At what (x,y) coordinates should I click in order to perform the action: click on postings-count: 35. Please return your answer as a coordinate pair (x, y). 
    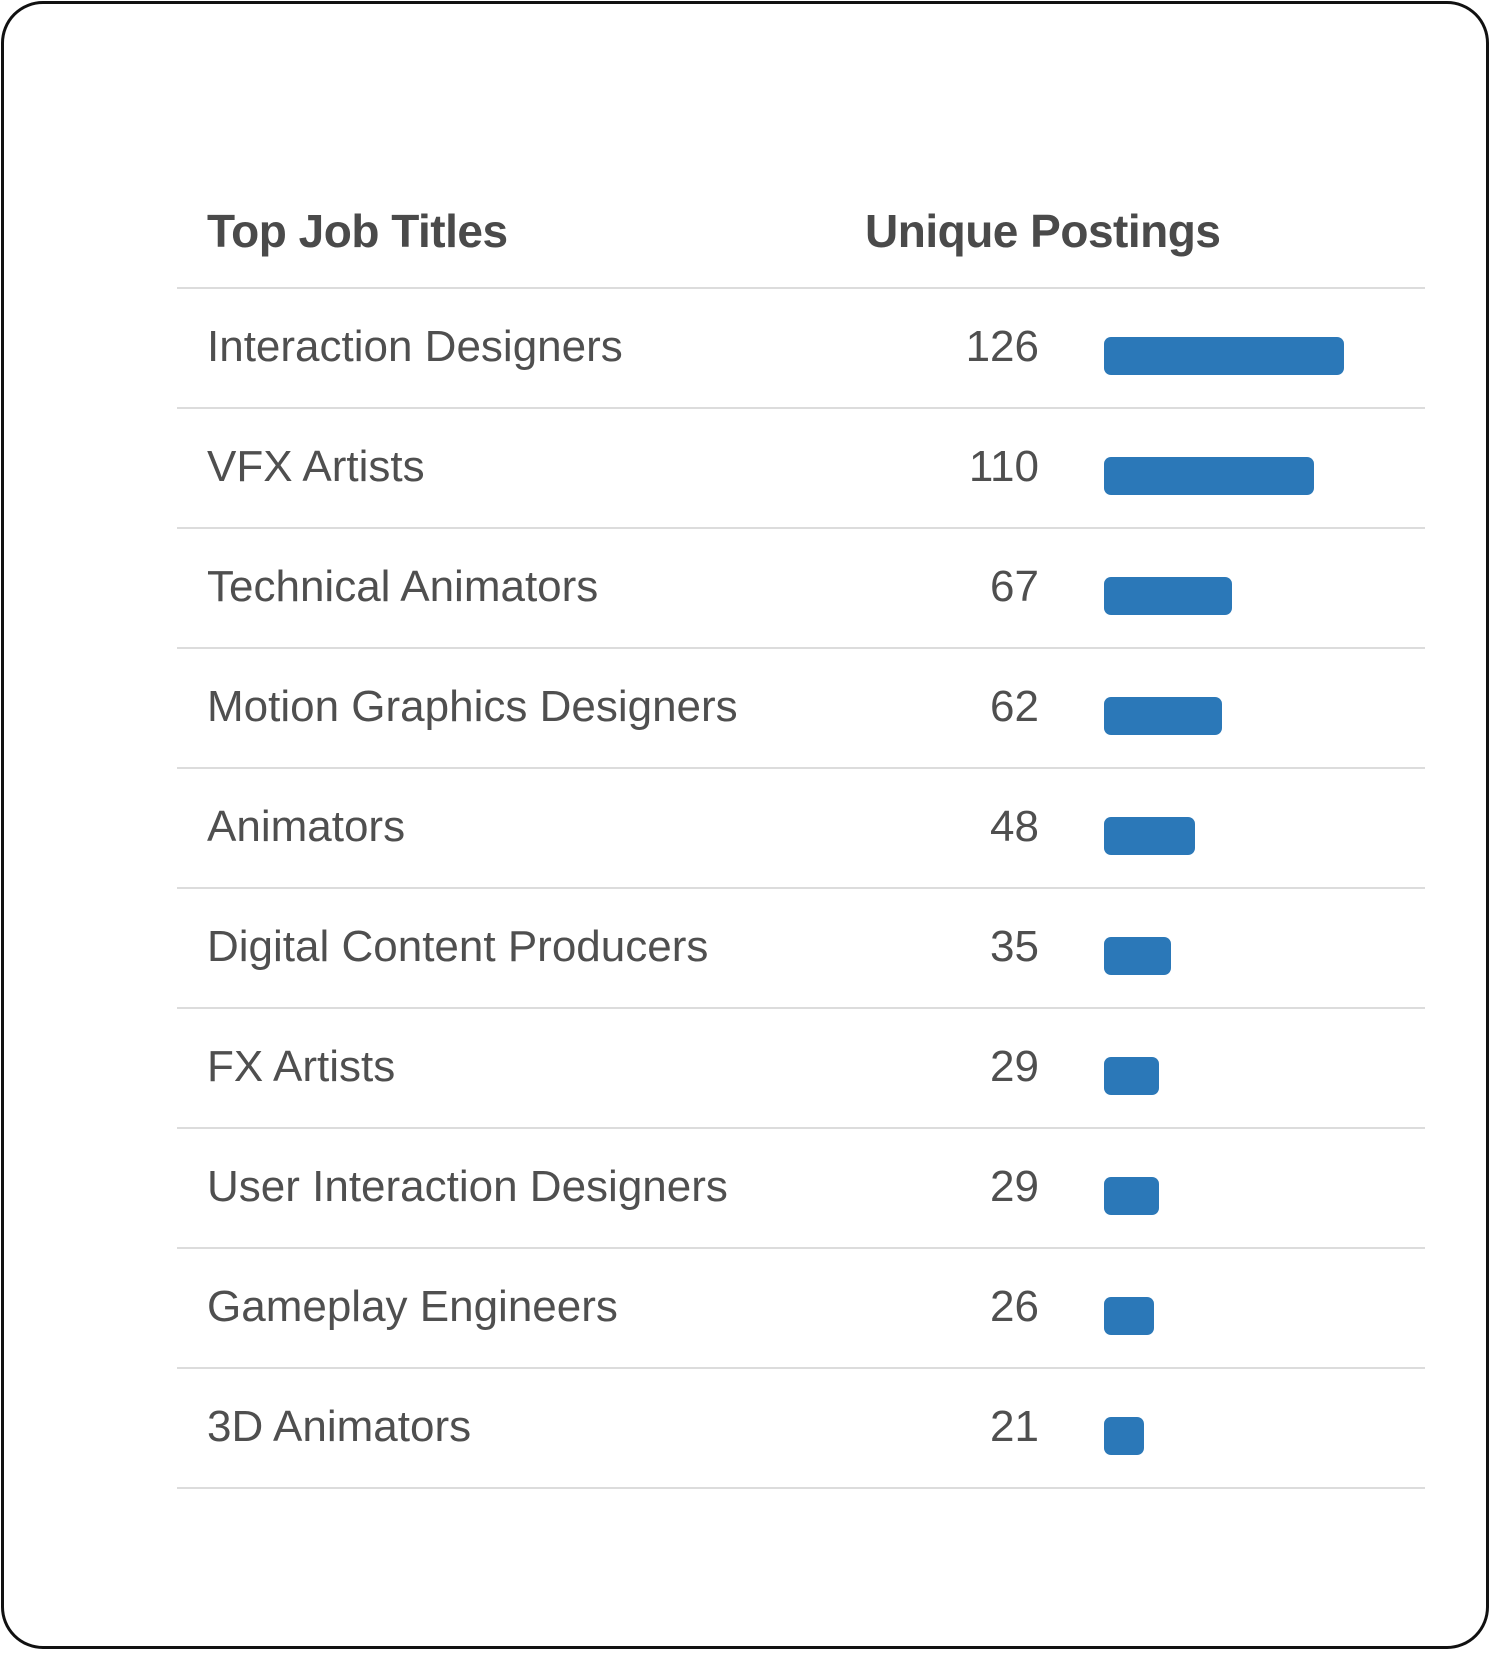
    Looking at the image, I should click on (1014, 946).